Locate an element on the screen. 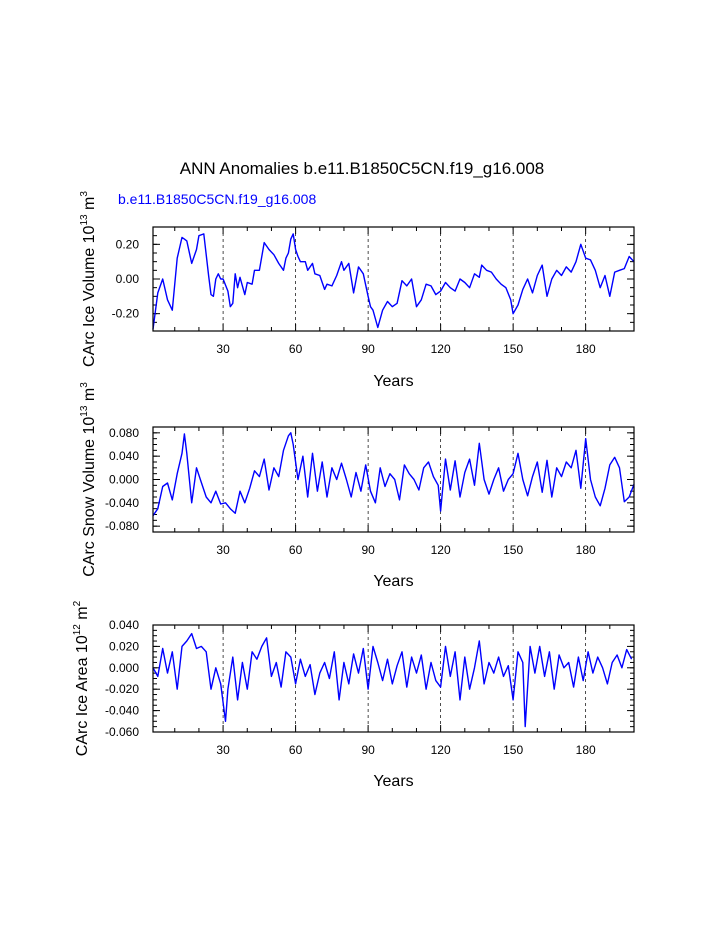 This screenshot has height=935, width=723. y-tick-label: 0.020 is located at coordinates (124, 646).